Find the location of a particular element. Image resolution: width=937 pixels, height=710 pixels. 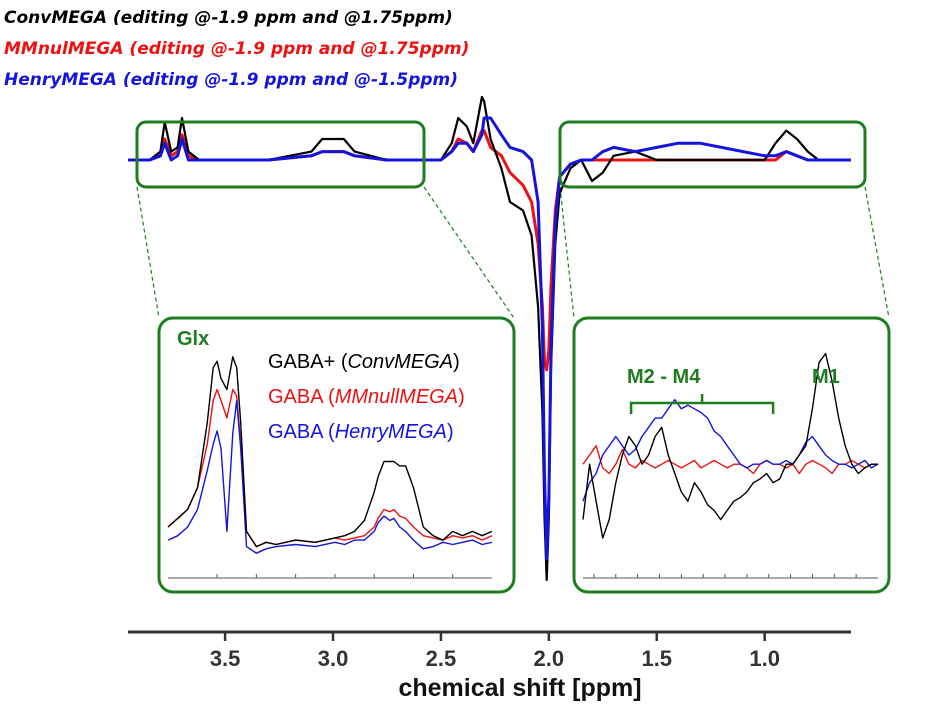

x-tick-label: 1.0 is located at coordinates (764, 658).